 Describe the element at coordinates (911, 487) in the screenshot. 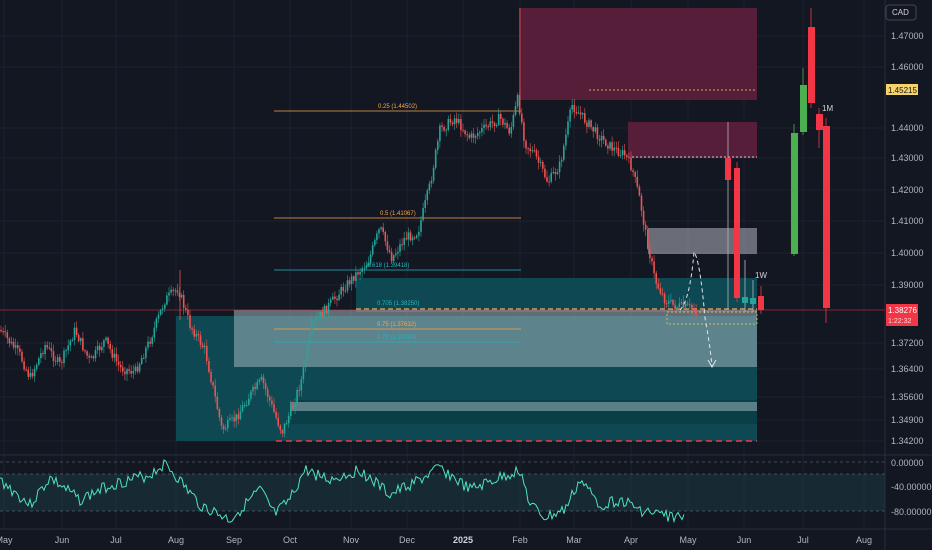

I see `rsi-tick-labels: 0.00000 -40.00000 -80.00000` at that location.